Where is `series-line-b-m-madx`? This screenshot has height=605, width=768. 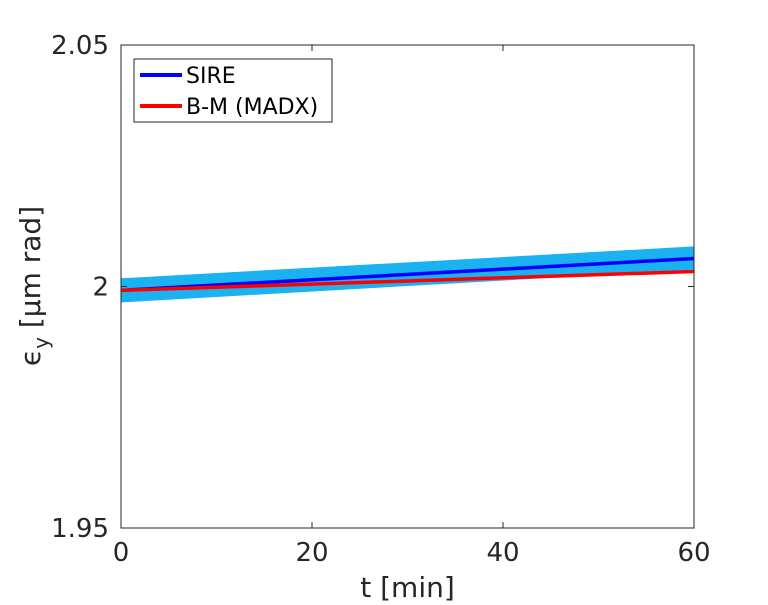
series-line-b-m-madx is located at coordinates (407, 281).